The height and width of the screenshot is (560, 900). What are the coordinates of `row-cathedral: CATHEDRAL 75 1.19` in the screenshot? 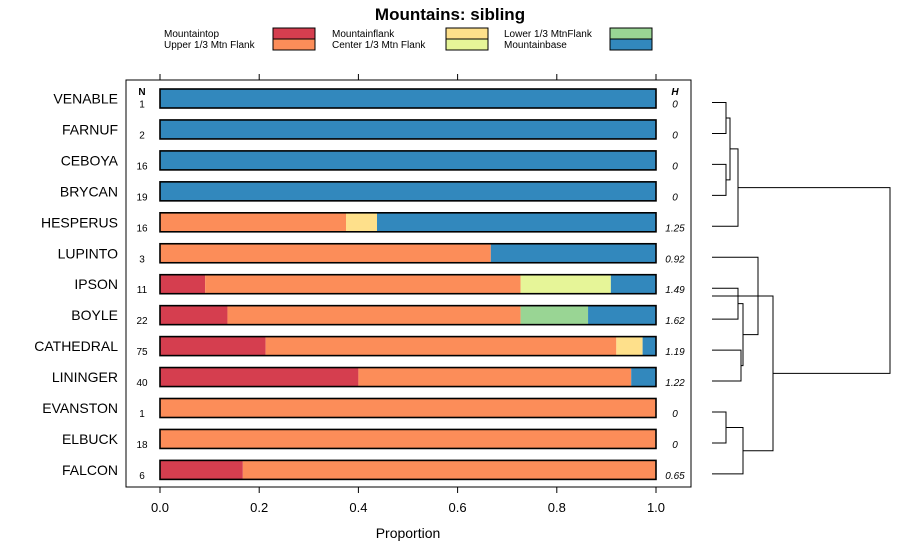 It's located at (359, 346).